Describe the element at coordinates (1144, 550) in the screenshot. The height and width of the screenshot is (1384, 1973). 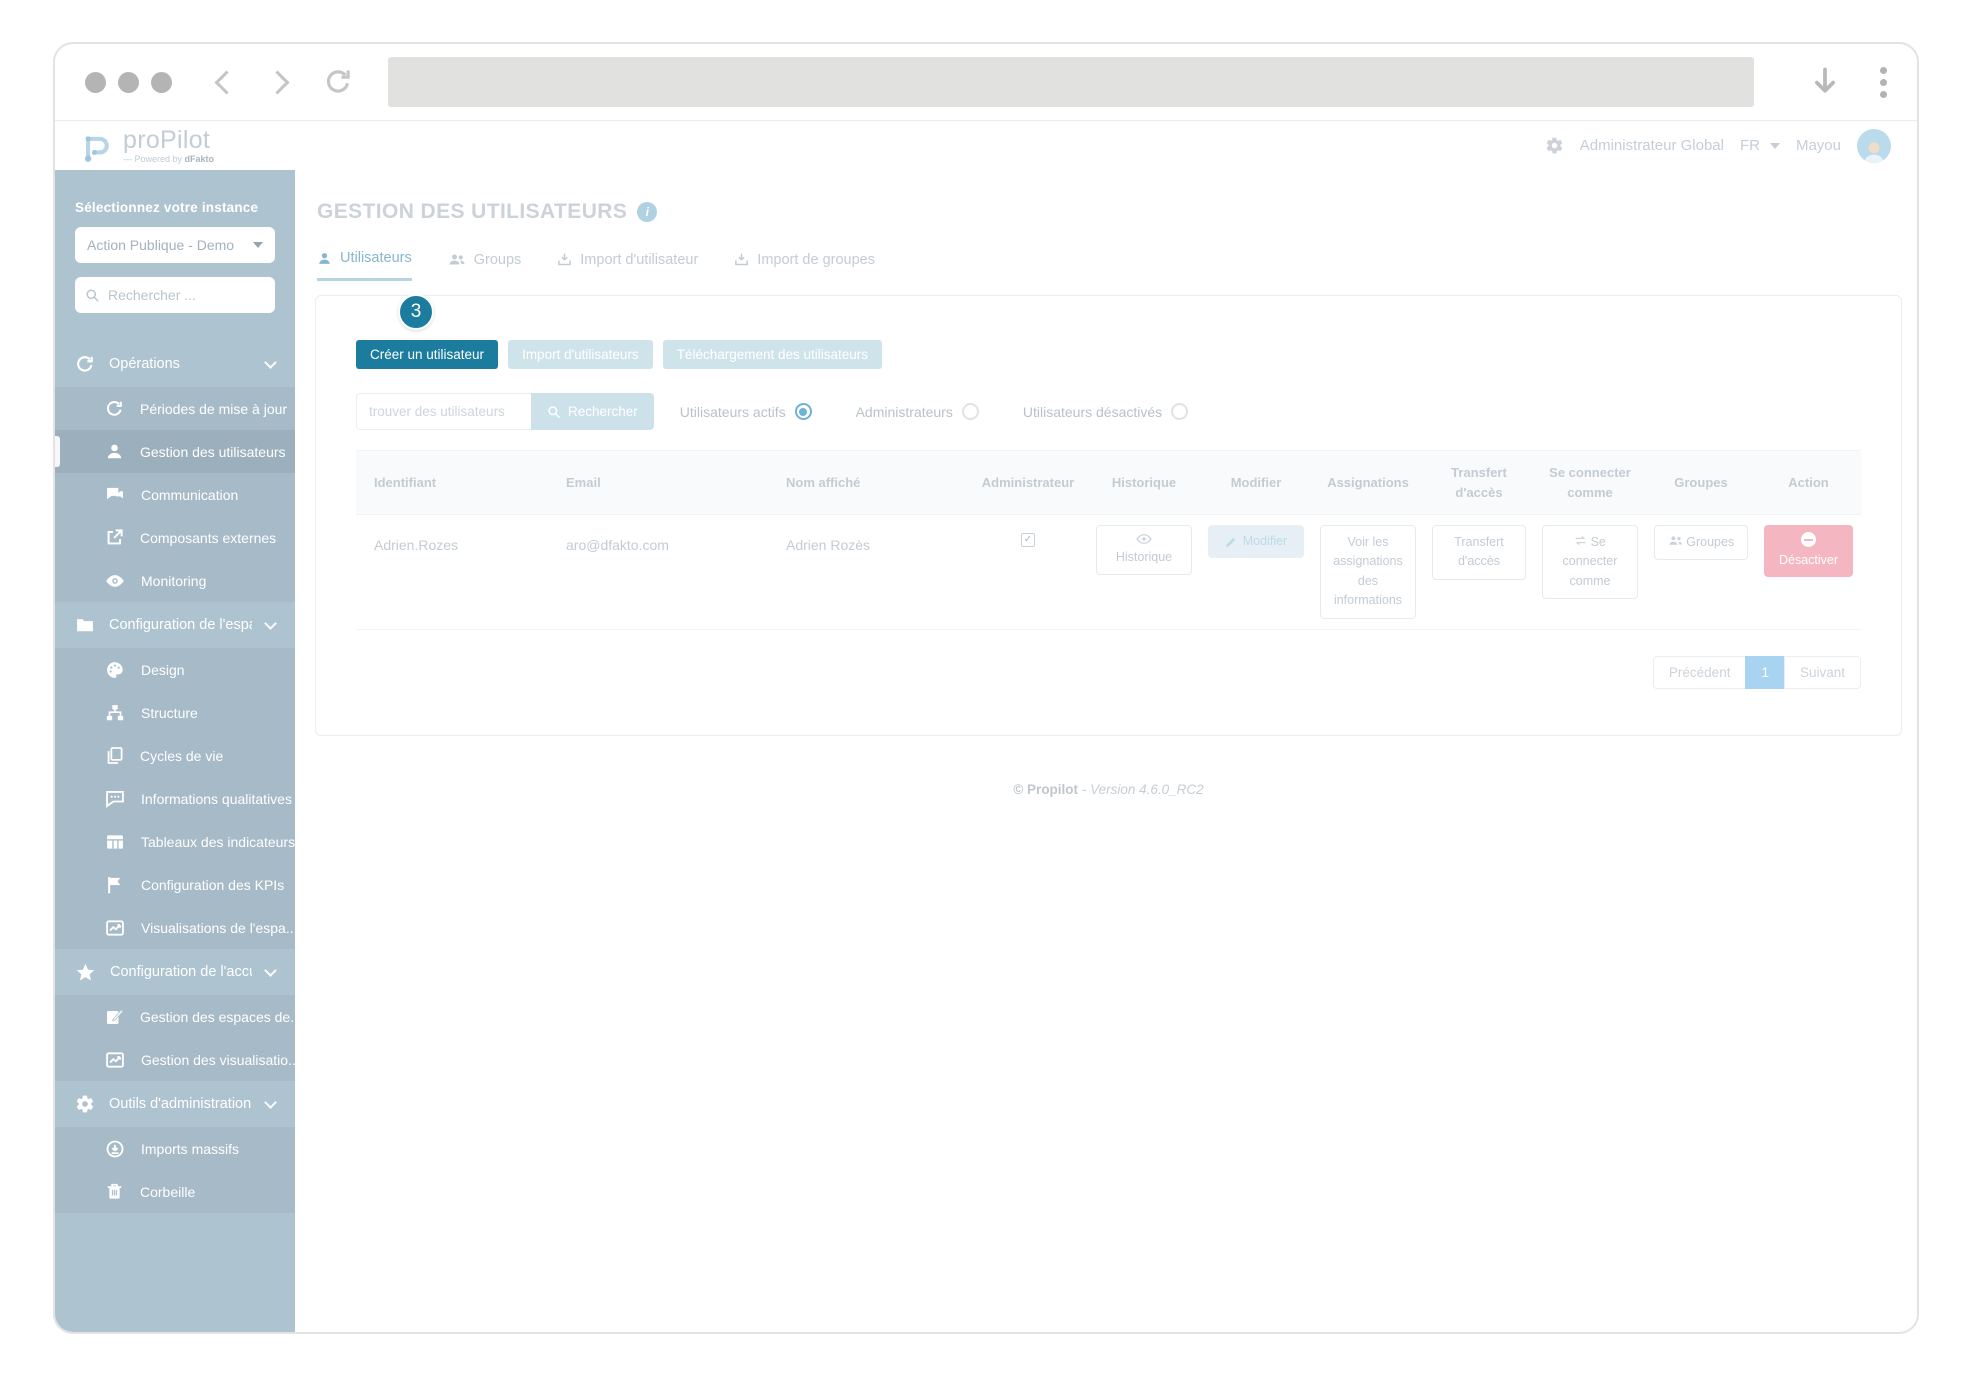
I see `historique-button: Historique` at that location.